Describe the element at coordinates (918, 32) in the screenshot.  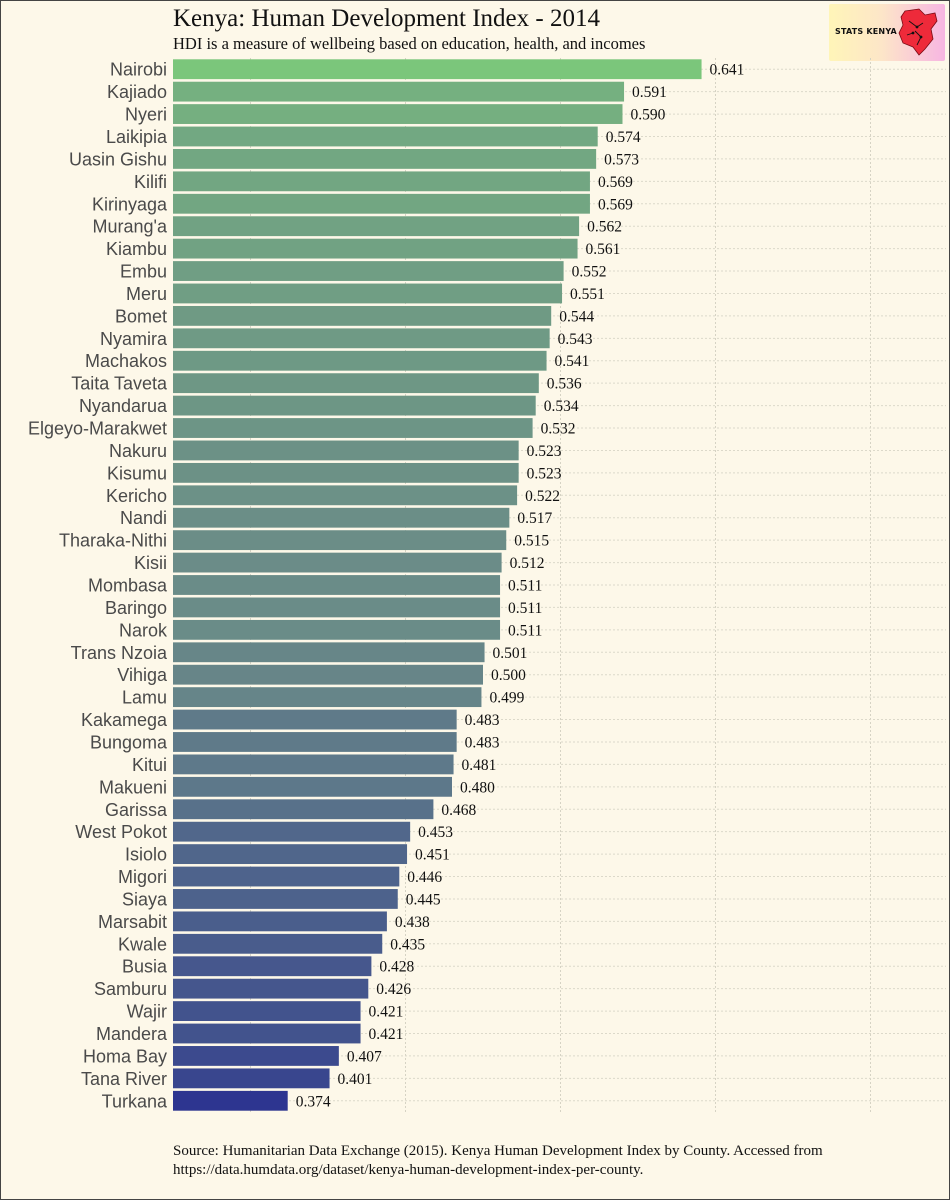
I see `kenya-map-icon` at that location.